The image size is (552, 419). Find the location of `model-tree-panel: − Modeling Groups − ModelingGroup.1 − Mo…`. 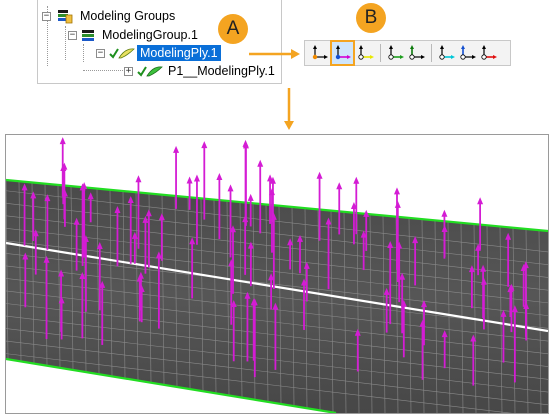

model-tree-panel: − Modeling Groups − ModelingGroup.1 − Mo… is located at coordinates (159, 42).